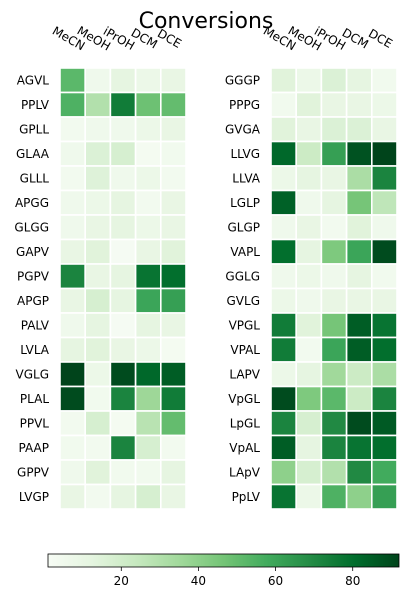  I want to click on row-label: LApV, so click(245, 472).